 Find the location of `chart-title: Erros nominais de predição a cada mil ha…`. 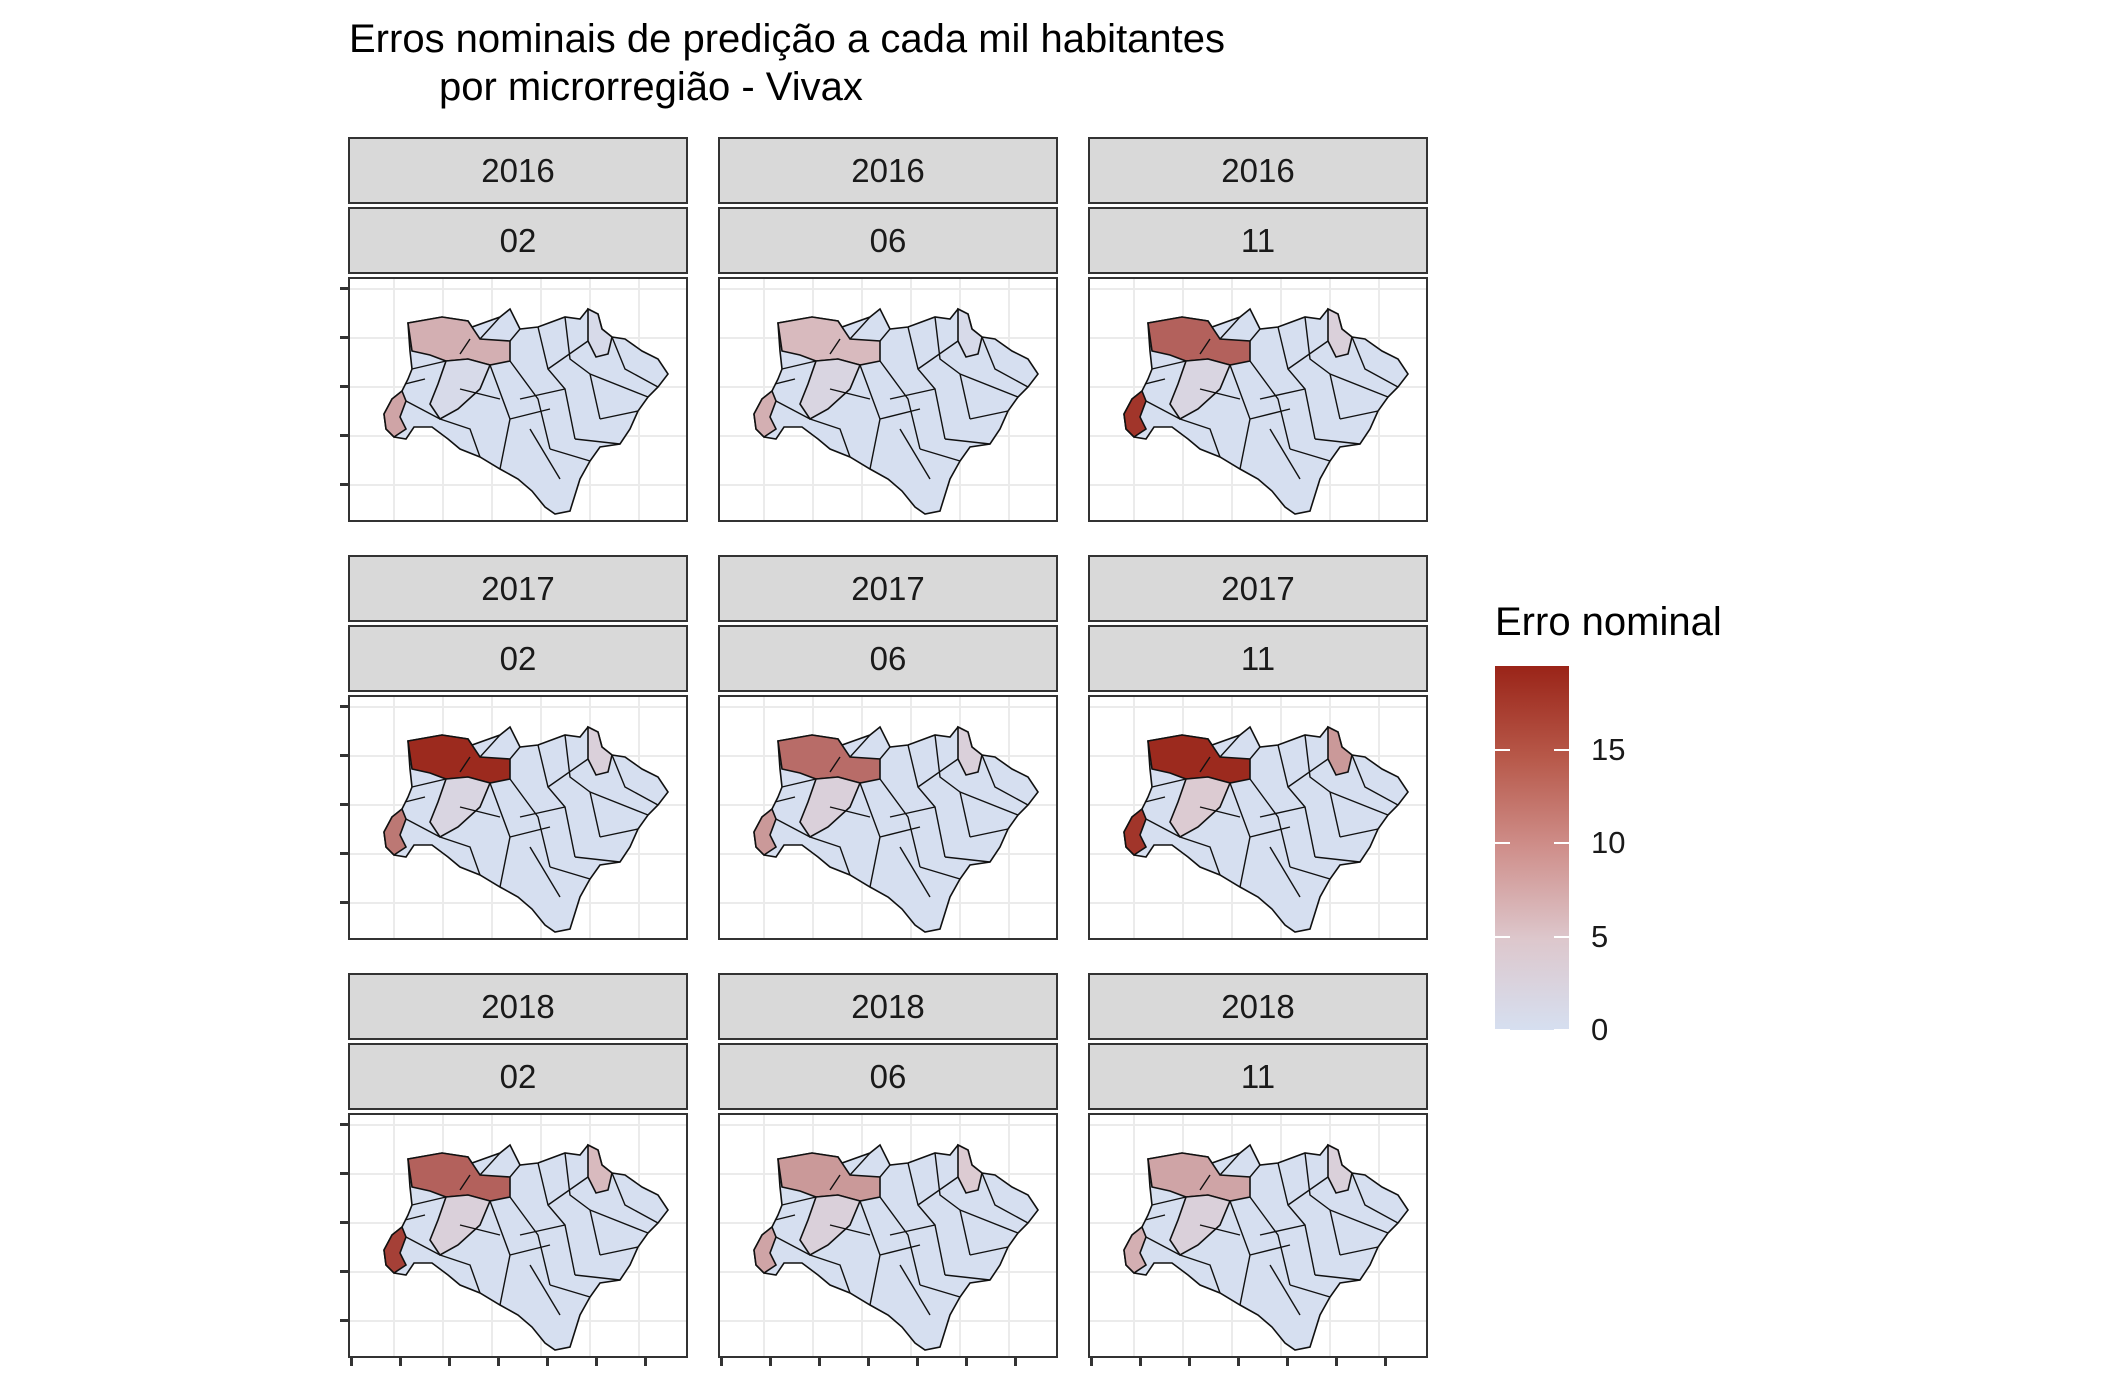

chart-title: Erros nominais de predição a cada mil ha… is located at coordinates (899, 63).